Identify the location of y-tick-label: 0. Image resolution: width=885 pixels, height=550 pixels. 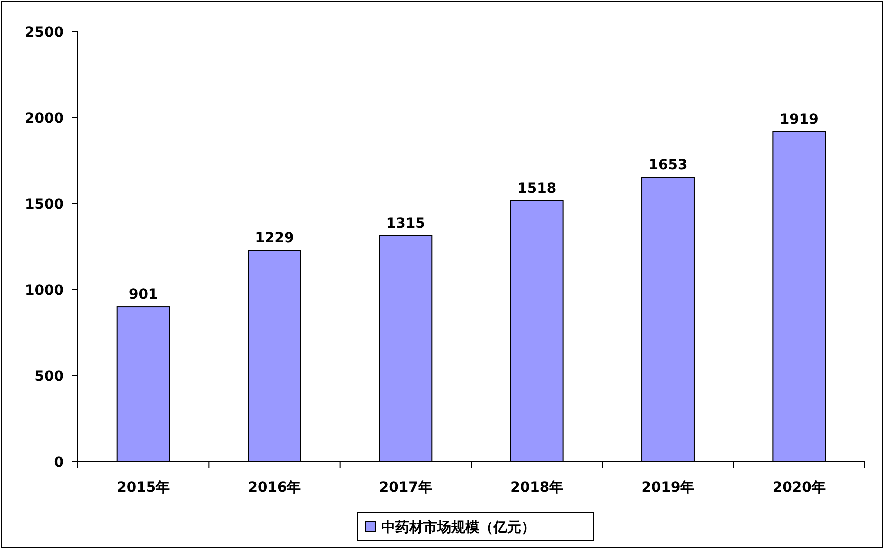
(59, 463).